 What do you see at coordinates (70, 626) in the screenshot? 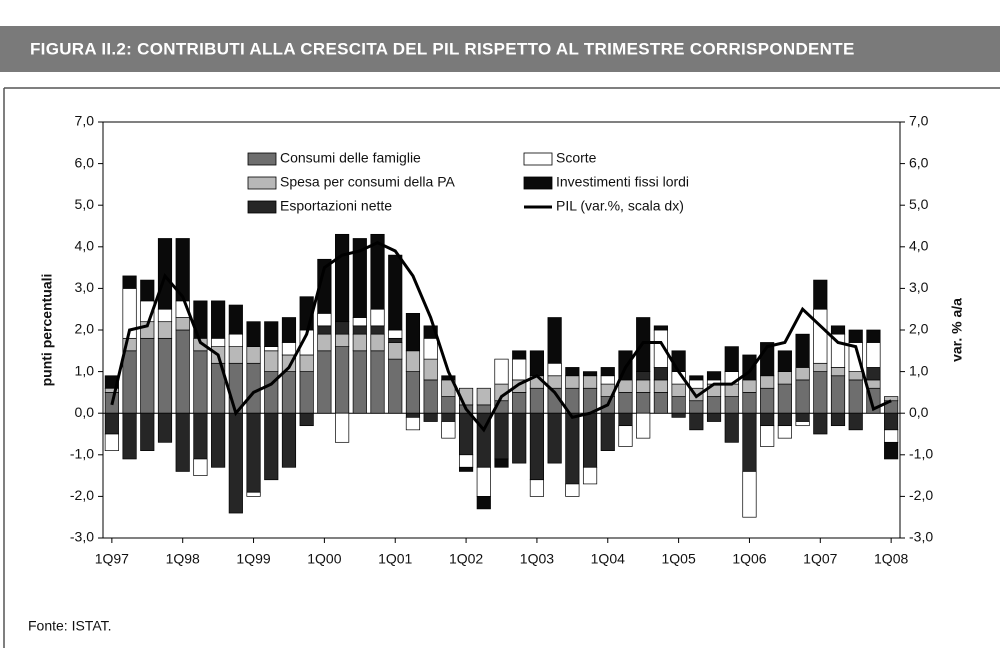
I see `source: Fonte: ISTAT.` at bounding box center [70, 626].